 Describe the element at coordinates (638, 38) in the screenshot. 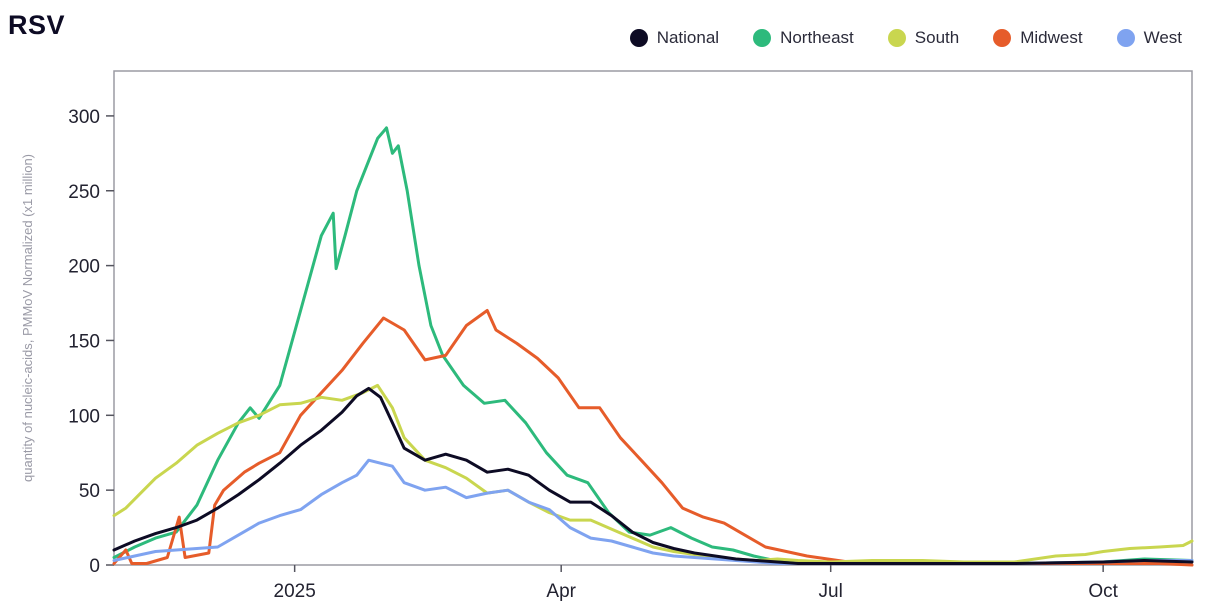

I see `legend-swatch-national` at that location.